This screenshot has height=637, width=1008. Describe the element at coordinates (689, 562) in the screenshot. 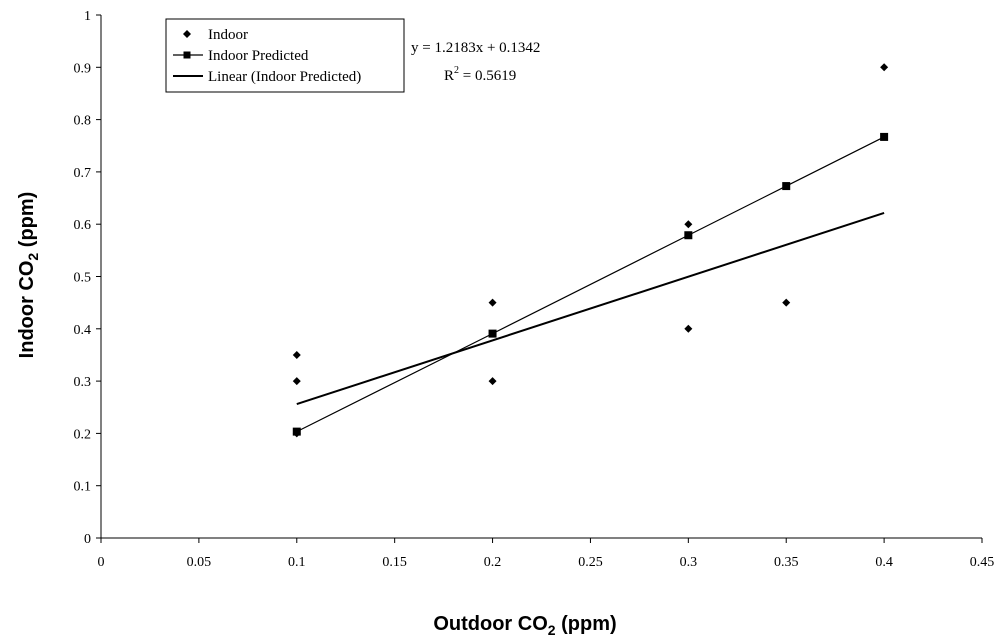

I see `x-tick-label: 0.3` at that location.